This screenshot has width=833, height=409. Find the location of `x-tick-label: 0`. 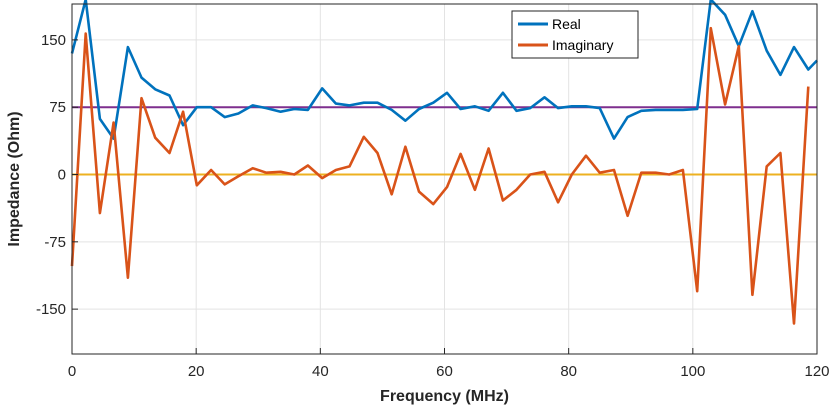

x-tick-label: 0 is located at coordinates (72, 371).